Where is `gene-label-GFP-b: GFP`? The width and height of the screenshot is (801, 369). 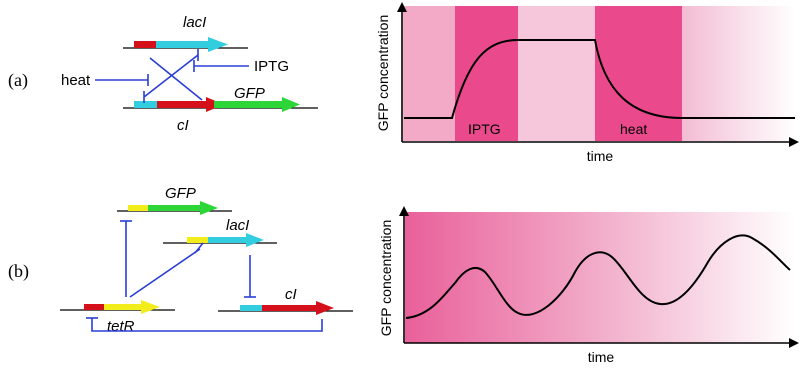
gene-label-GFP-b: GFP is located at coordinates (180, 193).